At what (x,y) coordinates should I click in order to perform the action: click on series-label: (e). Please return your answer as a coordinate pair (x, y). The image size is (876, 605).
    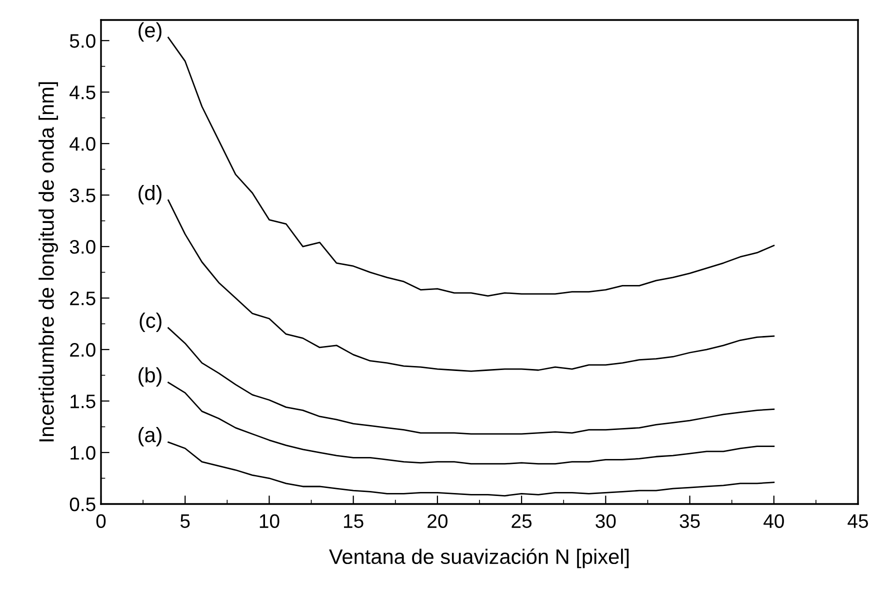
    Looking at the image, I should click on (150, 32).